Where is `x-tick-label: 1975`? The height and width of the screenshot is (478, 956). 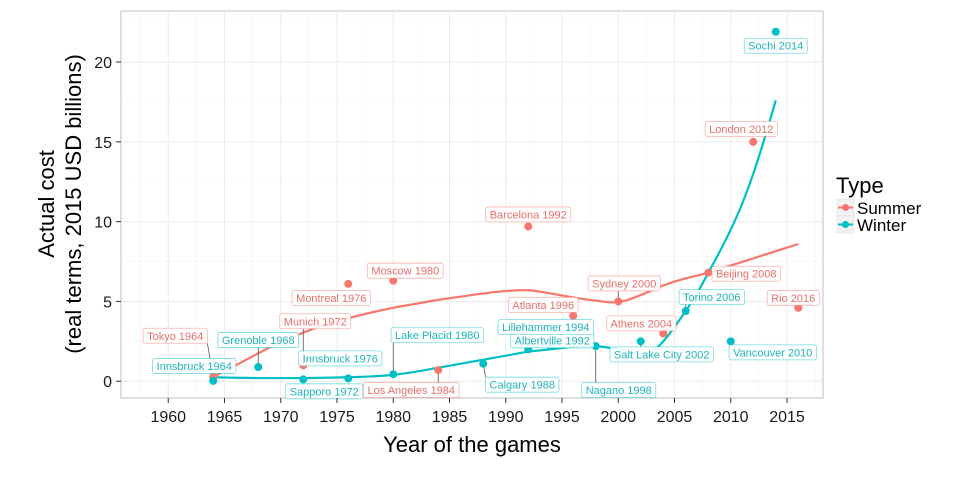 x-tick-label: 1975 is located at coordinates (337, 417).